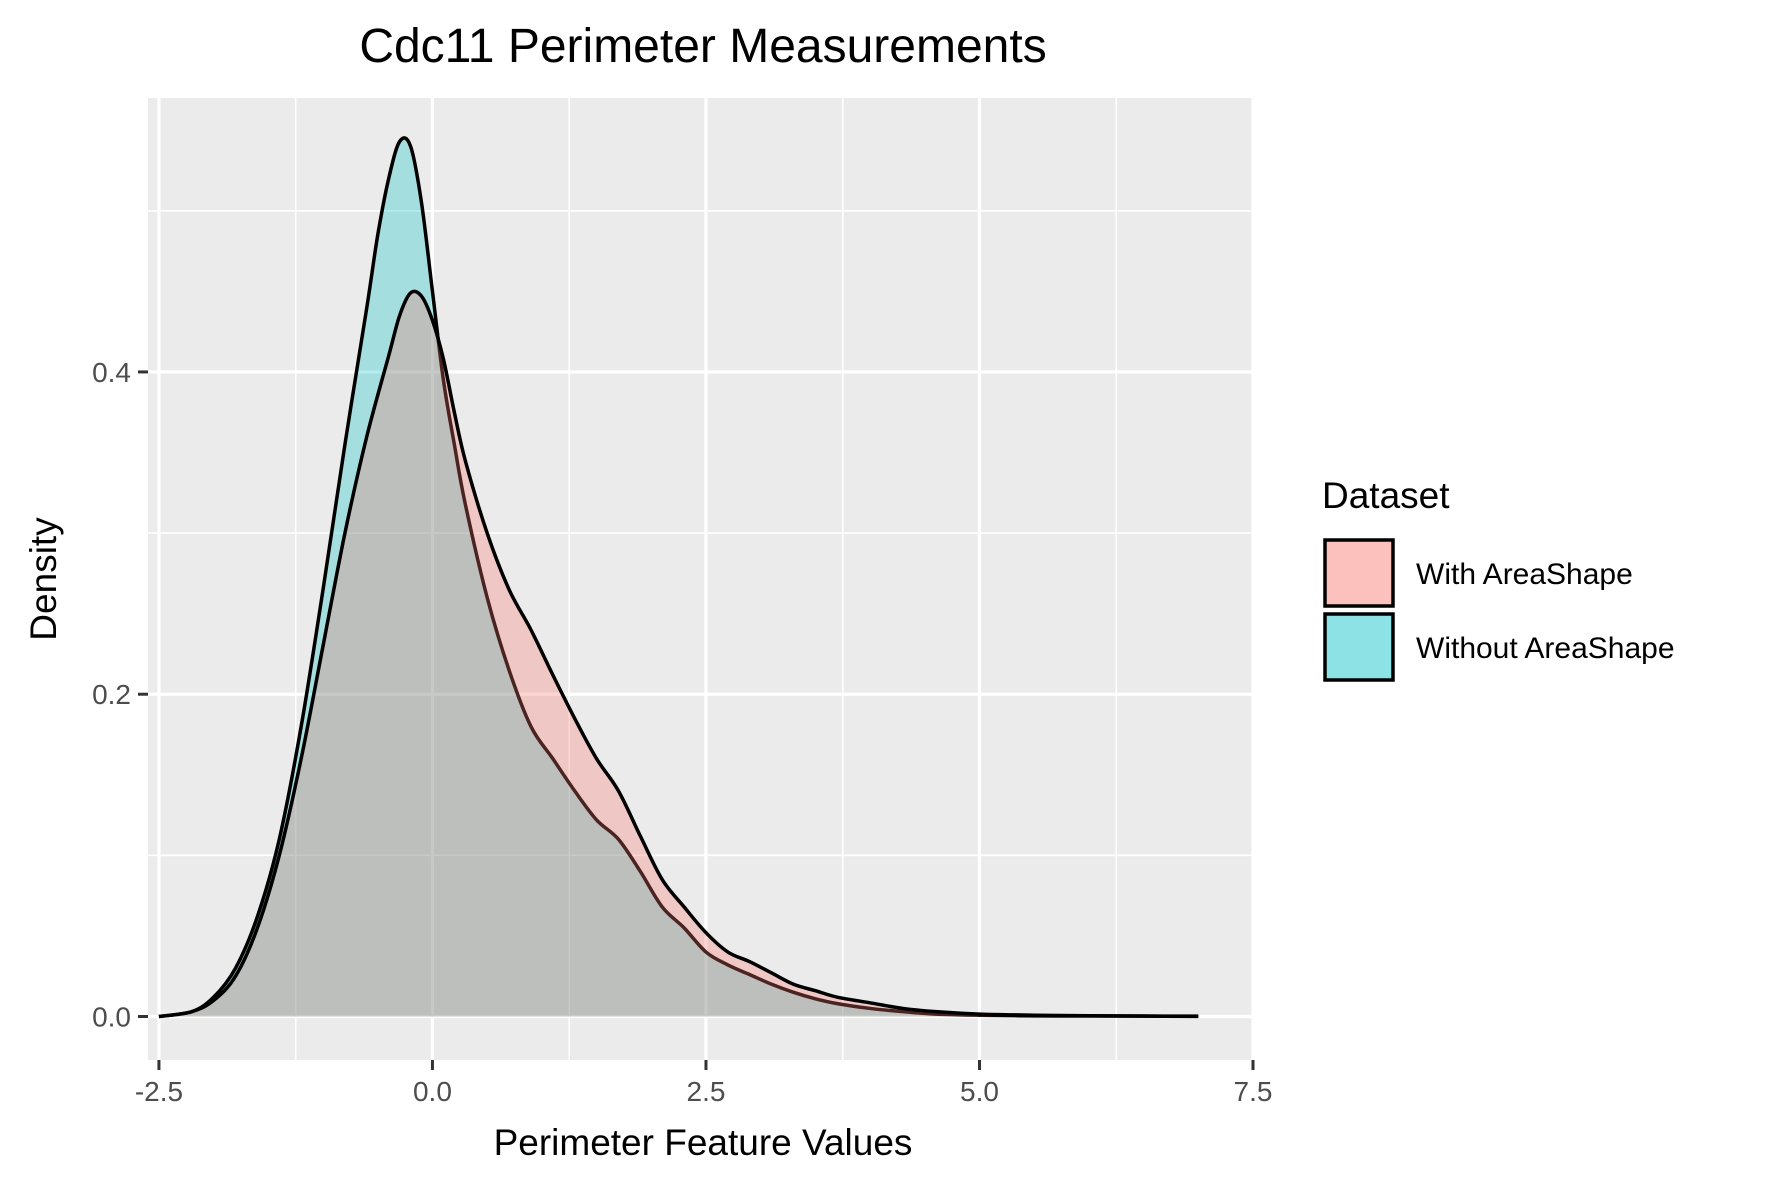  What do you see at coordinates (111, 372) in the screenshot?
I see `y-tick-label: 0.4` at bounding box center [111, 372].